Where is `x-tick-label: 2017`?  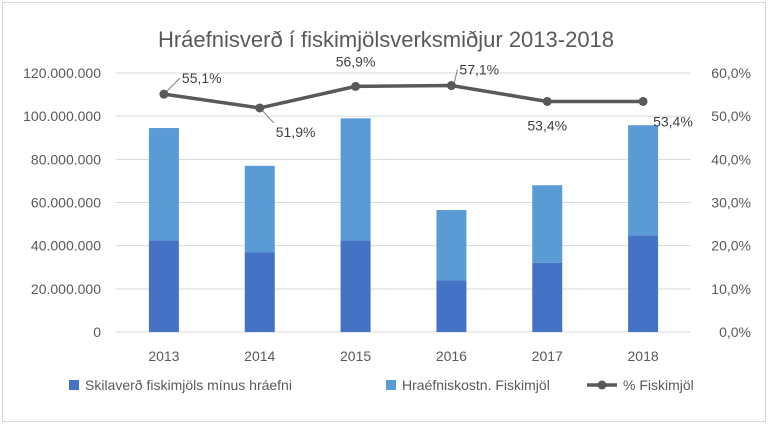 x-tick-label: 2017 is located at coordinates (547, 356).